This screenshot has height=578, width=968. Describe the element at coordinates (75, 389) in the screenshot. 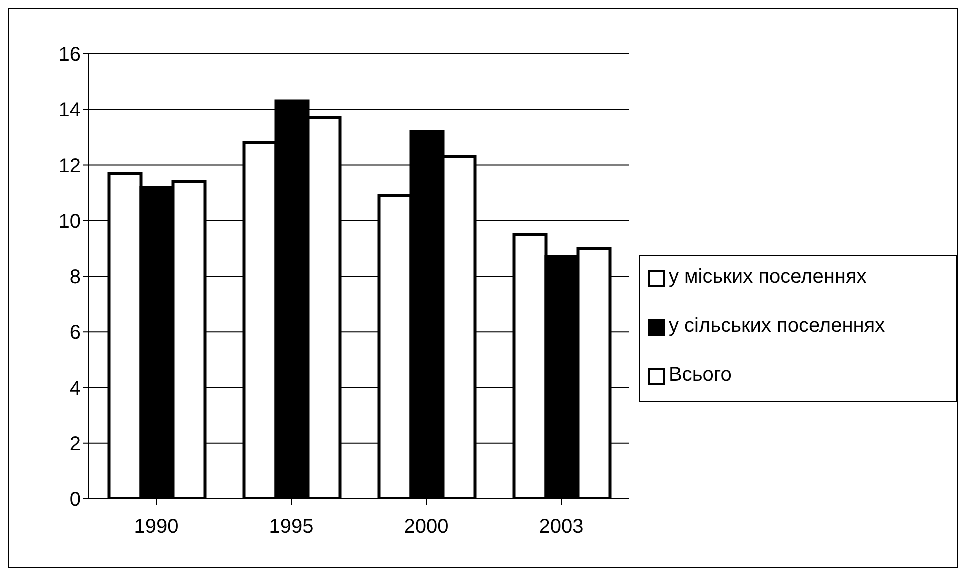

I see `y-tick-label: 4` at that location.